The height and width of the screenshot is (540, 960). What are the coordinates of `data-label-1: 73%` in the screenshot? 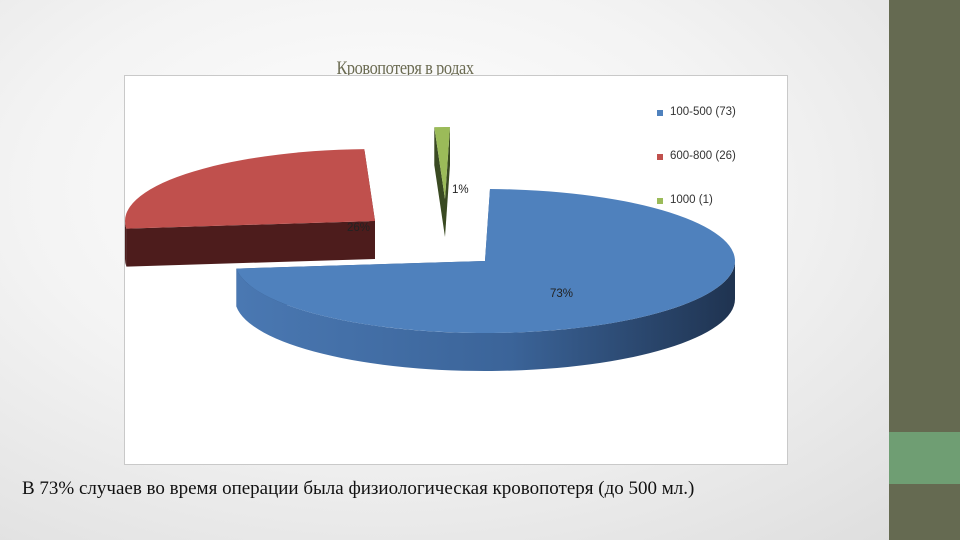 It's located at (561, 294).